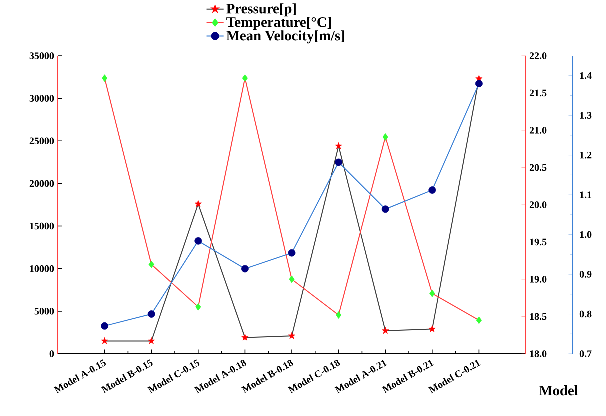  I want to click on x-axis-title: Model, so click(558, 391).